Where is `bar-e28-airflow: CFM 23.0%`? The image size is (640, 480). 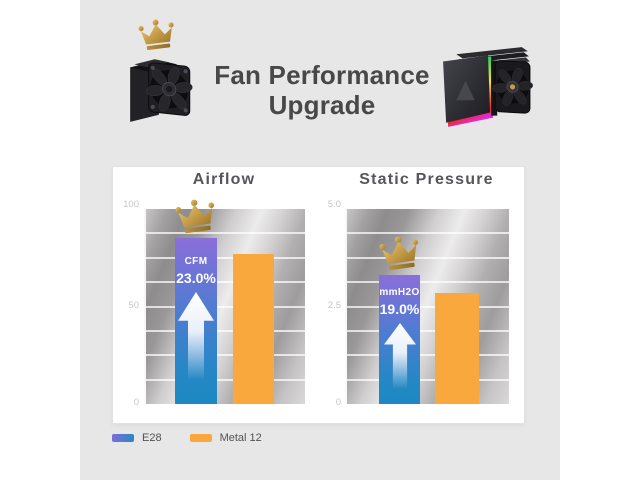
bar-e28-airflow: CFM 23.0% is located at coordinates (196, 321).